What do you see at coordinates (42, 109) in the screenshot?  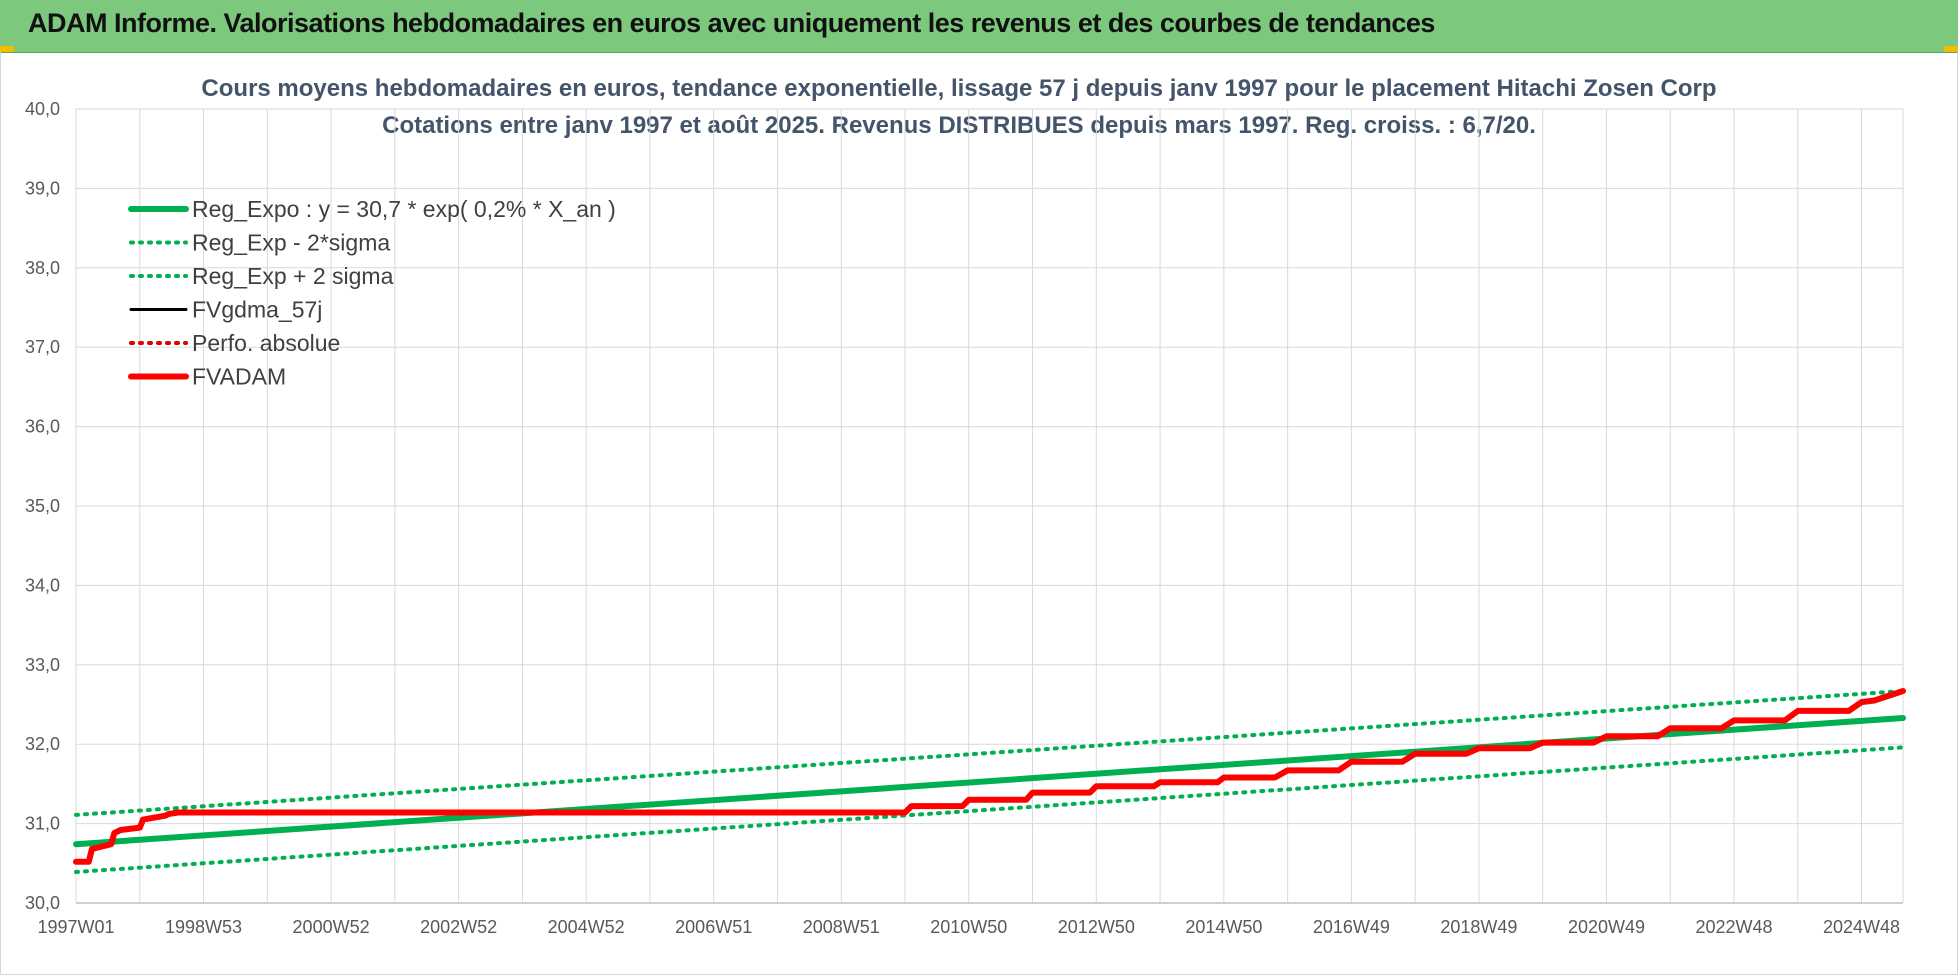 I see `y-tick-label: 40,0` at bounding box center [42, 109].